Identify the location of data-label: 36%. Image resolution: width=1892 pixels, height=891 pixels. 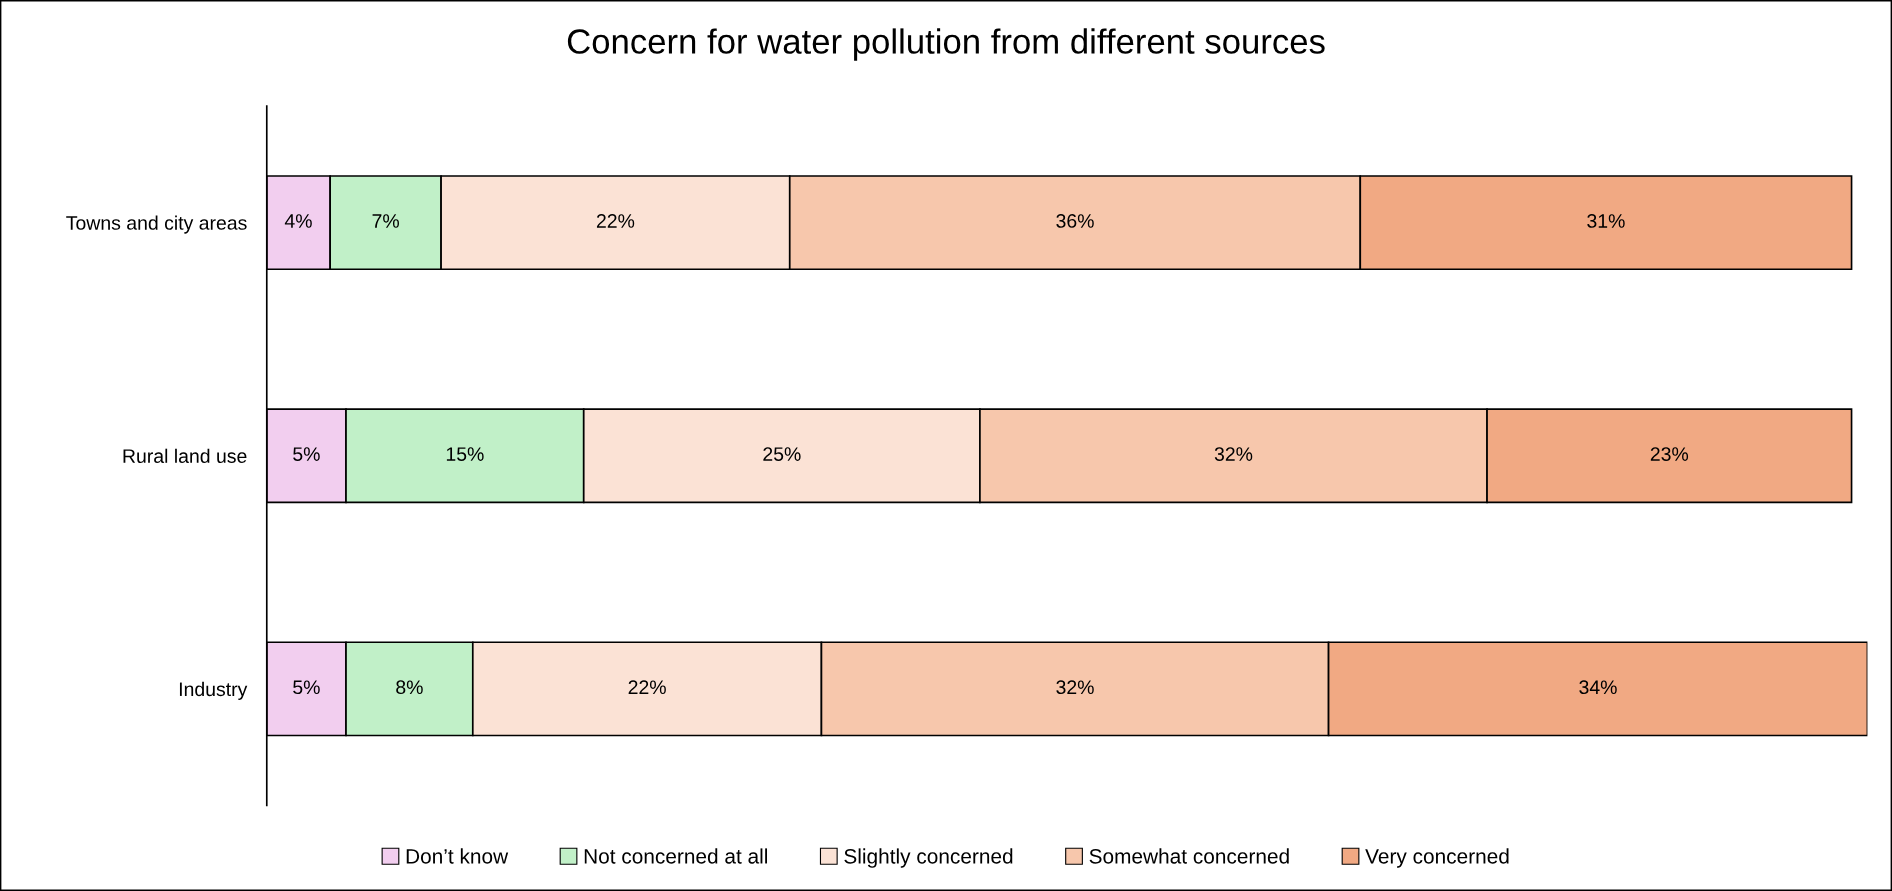
(1075, 221).